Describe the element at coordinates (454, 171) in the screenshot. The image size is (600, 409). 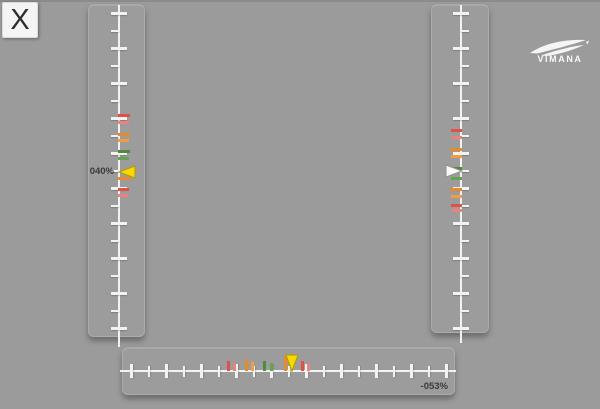
I see `right-trim-marker` at that location.